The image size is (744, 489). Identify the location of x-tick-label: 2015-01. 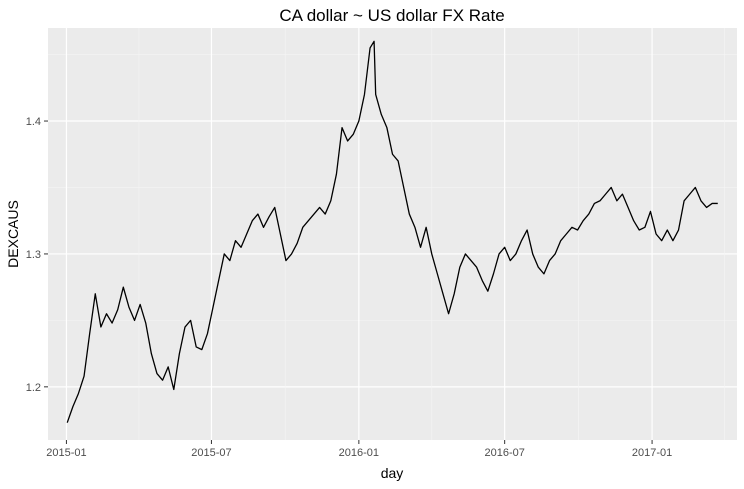
(66, 453).